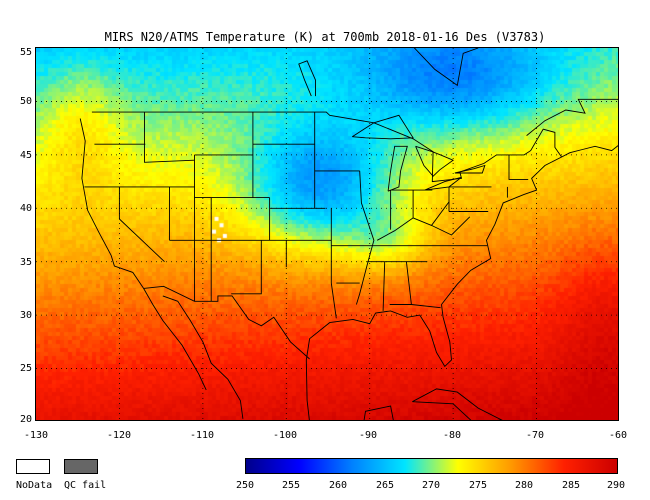 This screenshot has height=500, width=650. I want to click on colorbar-tick-label: 255, so click(291, 485).